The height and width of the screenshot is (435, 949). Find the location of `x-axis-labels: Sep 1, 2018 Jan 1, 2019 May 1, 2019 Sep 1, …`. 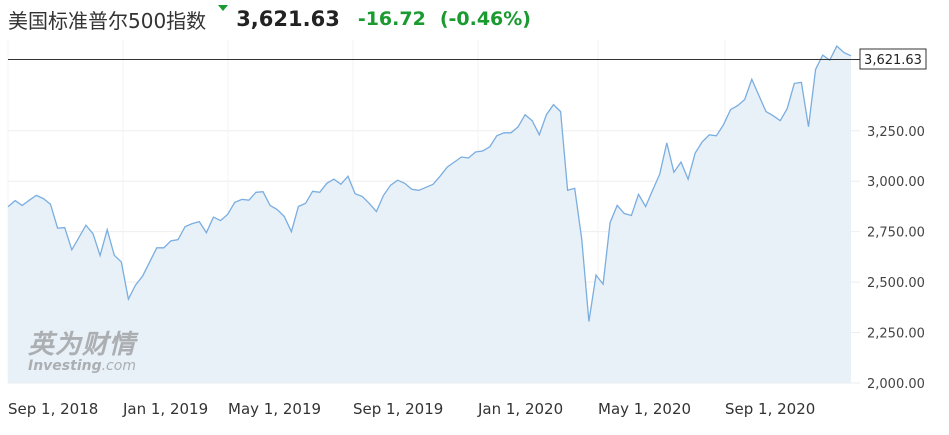

x-axis-labels: Sep 1, 2018 Jan 1, 2019 May 1, 2019 Sep 1, … is located at coordinates (411, 409).